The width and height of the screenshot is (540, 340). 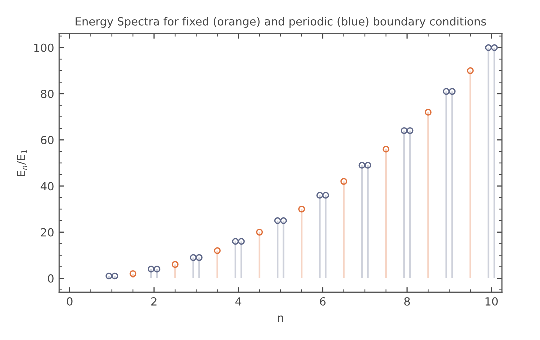 What do you see at coordinates (323, 301) in the screenshot?
I see `x-tick-label: 6` at bounding box center [323, 301].